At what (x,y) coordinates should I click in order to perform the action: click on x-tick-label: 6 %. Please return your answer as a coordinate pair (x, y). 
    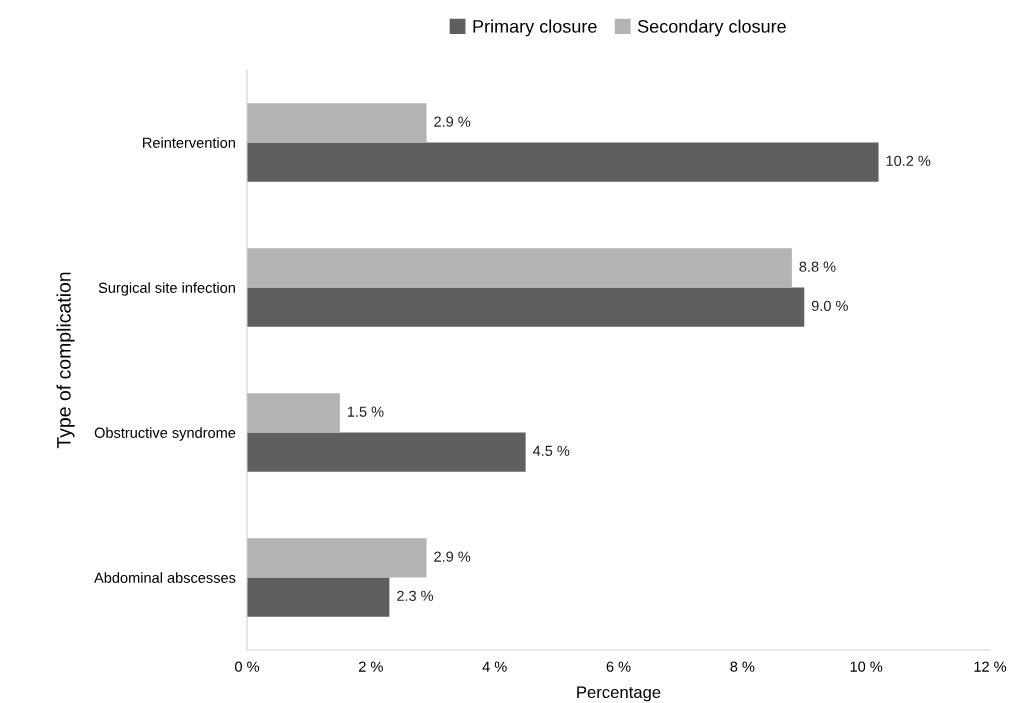
    Looking at the image, I should click on (618, 666).